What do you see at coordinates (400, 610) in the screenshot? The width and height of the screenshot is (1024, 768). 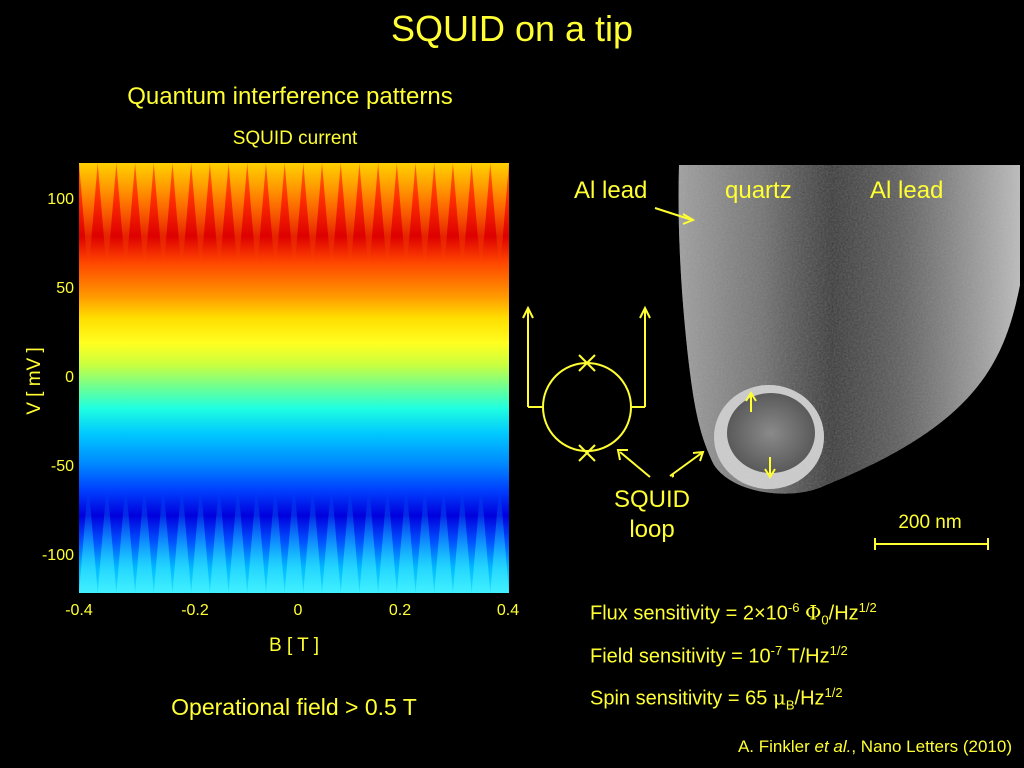 I see `x-tick-label: 0.2` at bounding box center [400, 610].